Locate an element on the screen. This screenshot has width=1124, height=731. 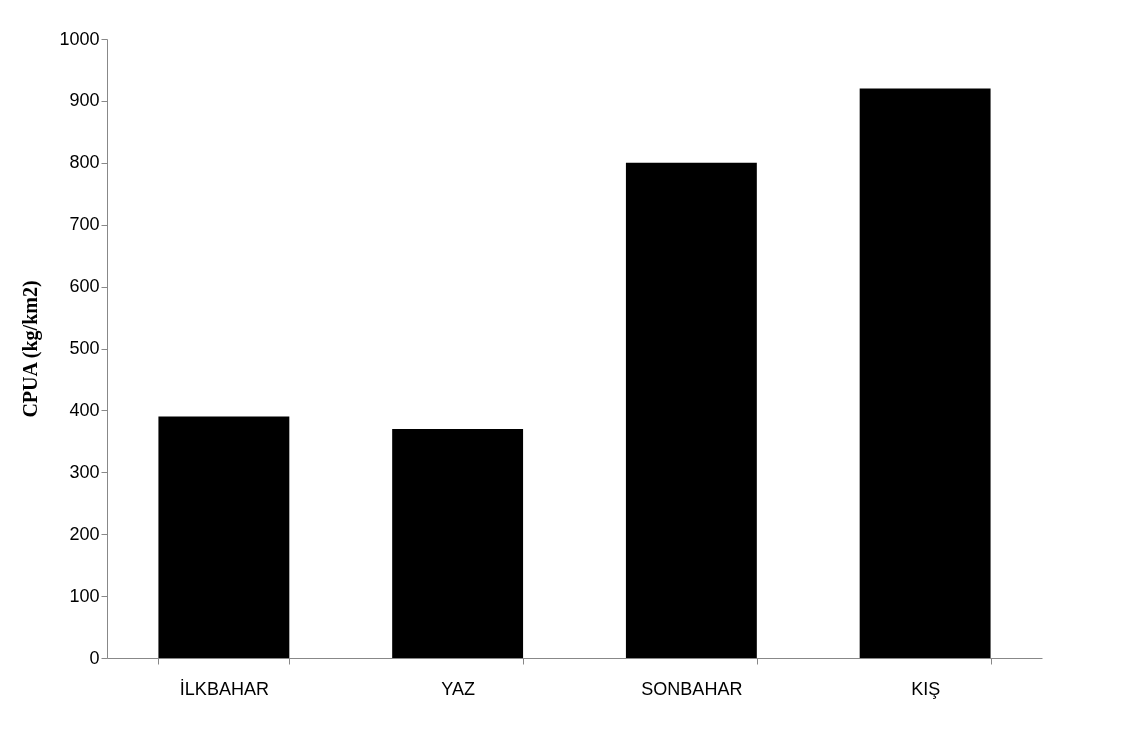
x-tick-label: YAZ is located at coordinates (458, 688).